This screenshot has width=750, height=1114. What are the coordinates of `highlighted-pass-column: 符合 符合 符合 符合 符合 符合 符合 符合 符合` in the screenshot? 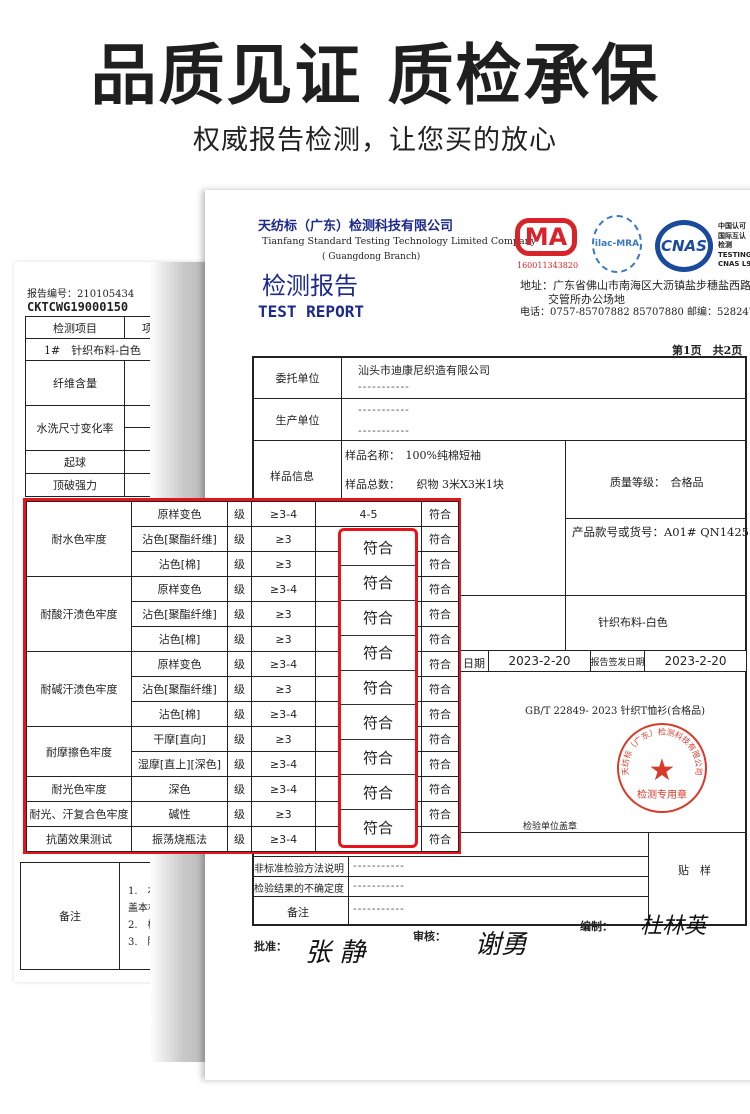 It's located at (378, 688).